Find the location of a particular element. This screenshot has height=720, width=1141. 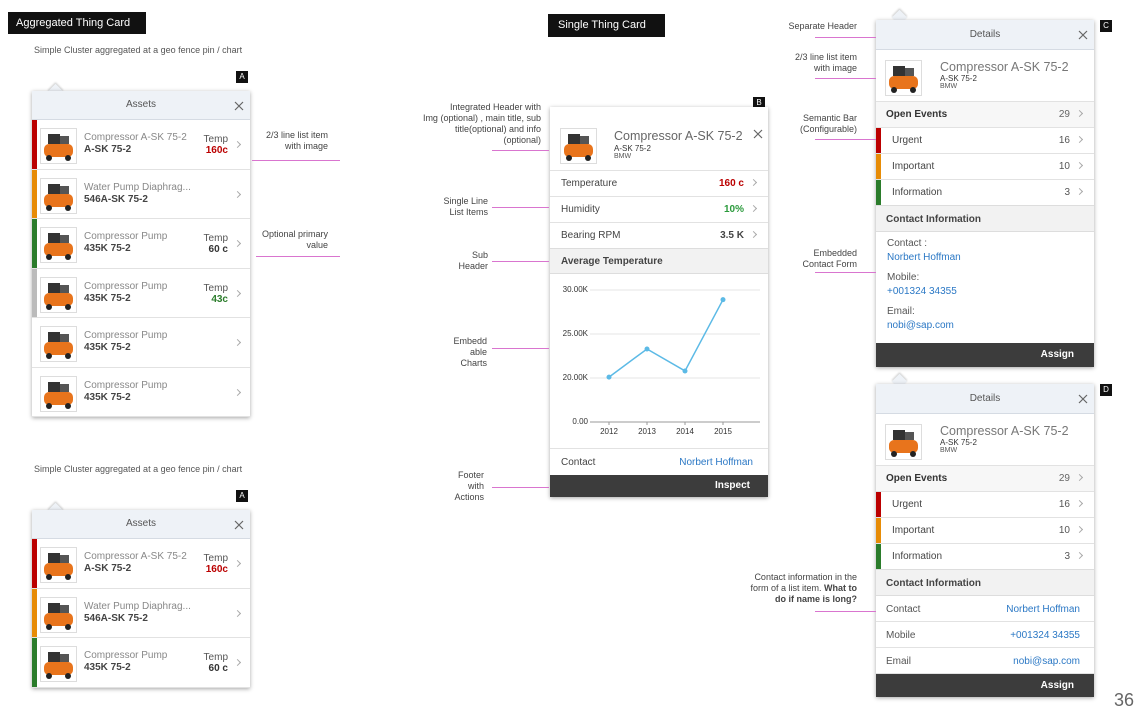

info-label: Temp is located at coordinates (215, 139).